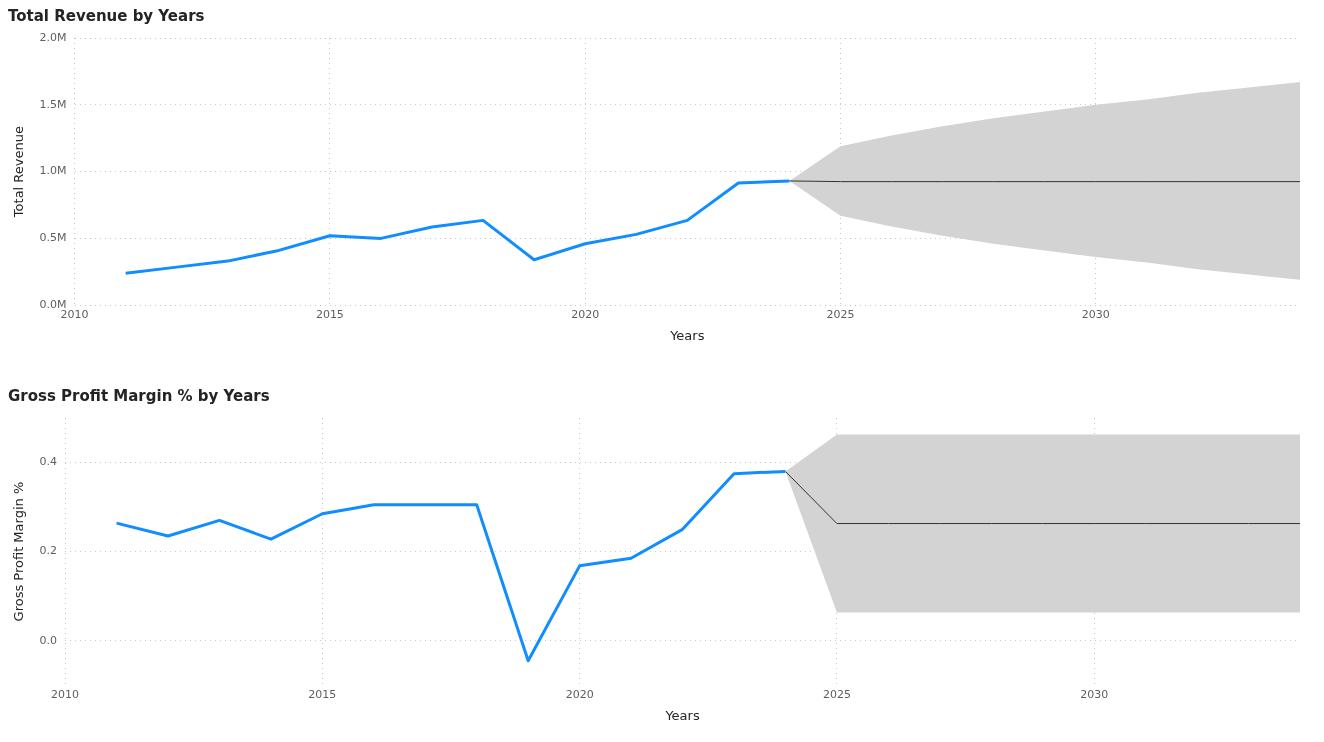 The height and width of the screenshot is (742, 1324). I want to click on y-tick-label: 0.0, so click(48, 640).